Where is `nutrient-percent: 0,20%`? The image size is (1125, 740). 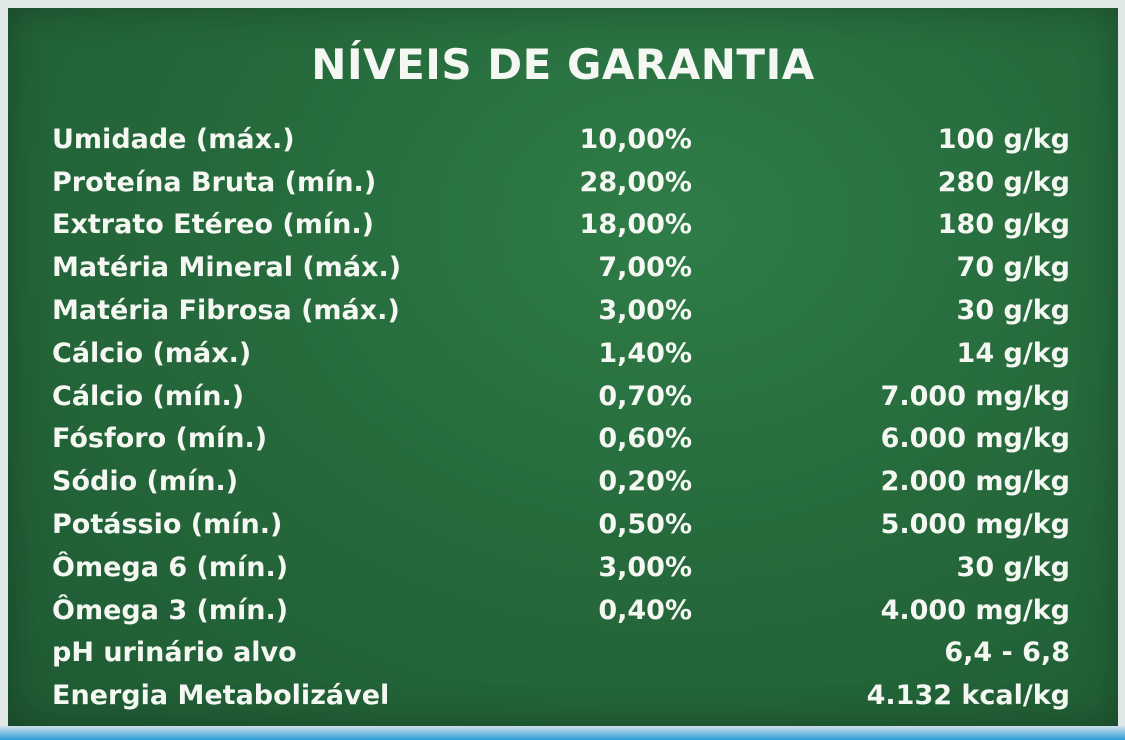
nutrient-percent: 0,20% is located at coordinates (645, 482).